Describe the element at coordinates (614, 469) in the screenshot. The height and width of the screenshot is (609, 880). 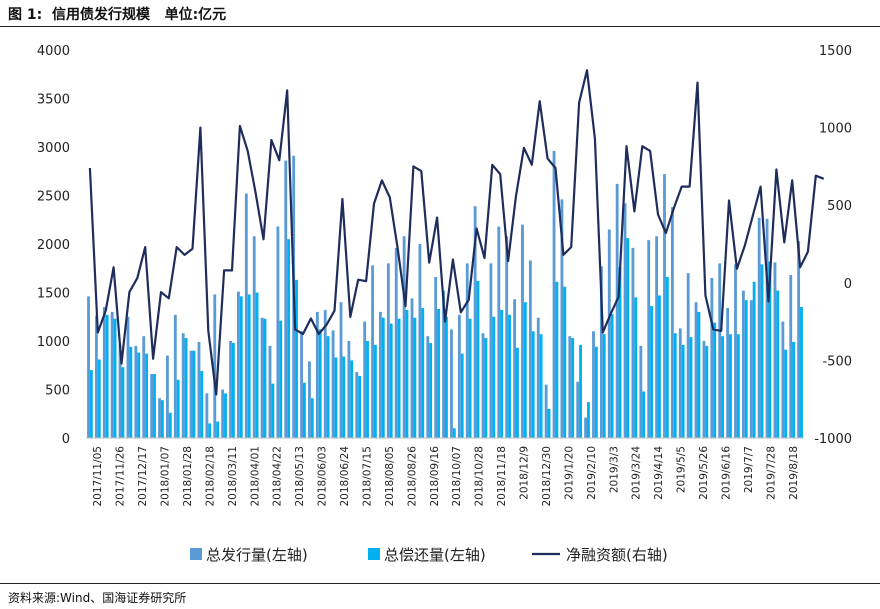
I see `x-tick-label: 2019/3/3` at that location.